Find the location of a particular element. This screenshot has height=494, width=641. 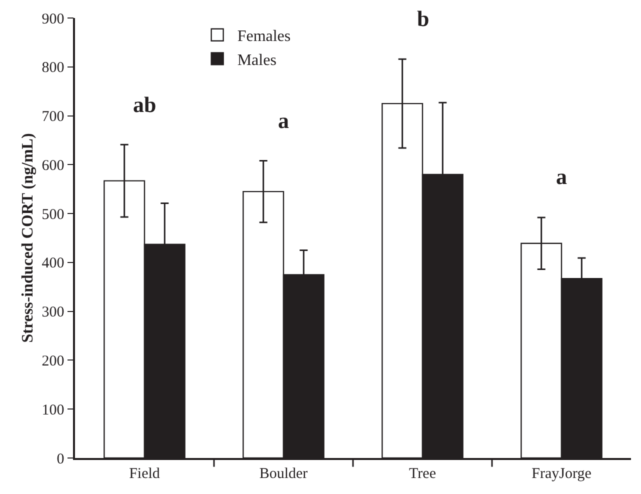

y-tick-label: 600 is located at coordinates (53, 166).